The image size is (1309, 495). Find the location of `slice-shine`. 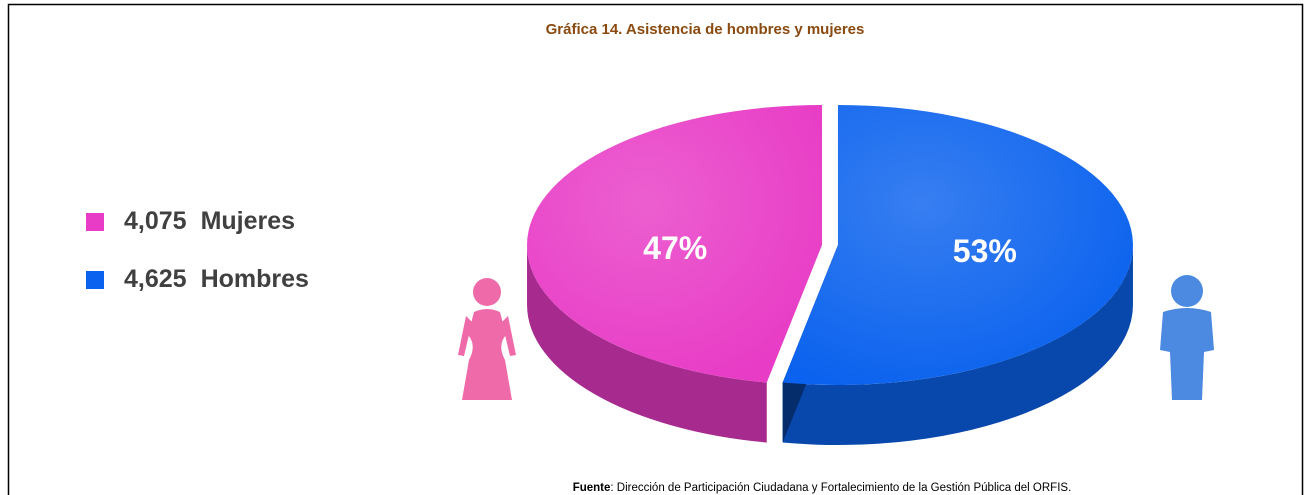

slice-shine is located at coordinates (675, 244).